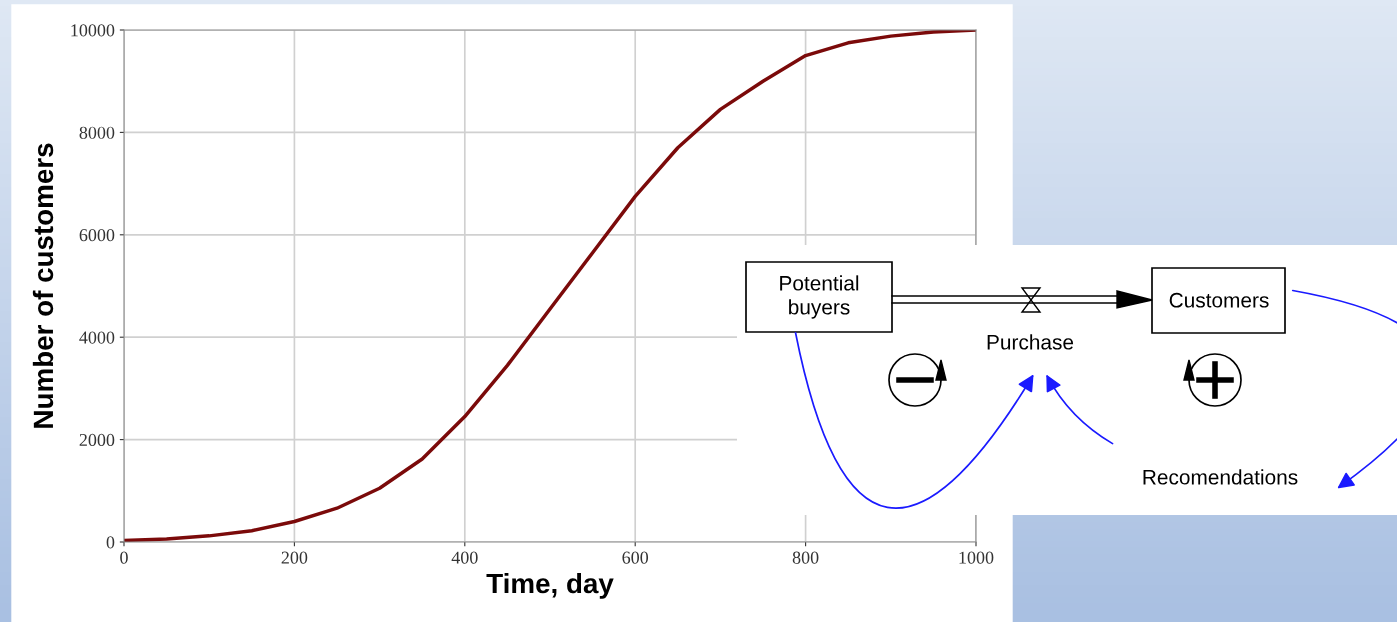 This screenshot has width=1397, height=622. What do you see at coordinates (819, 297) in the screenshot?
I see `annotation: Potential buyers` at bounding box center [819, 297].